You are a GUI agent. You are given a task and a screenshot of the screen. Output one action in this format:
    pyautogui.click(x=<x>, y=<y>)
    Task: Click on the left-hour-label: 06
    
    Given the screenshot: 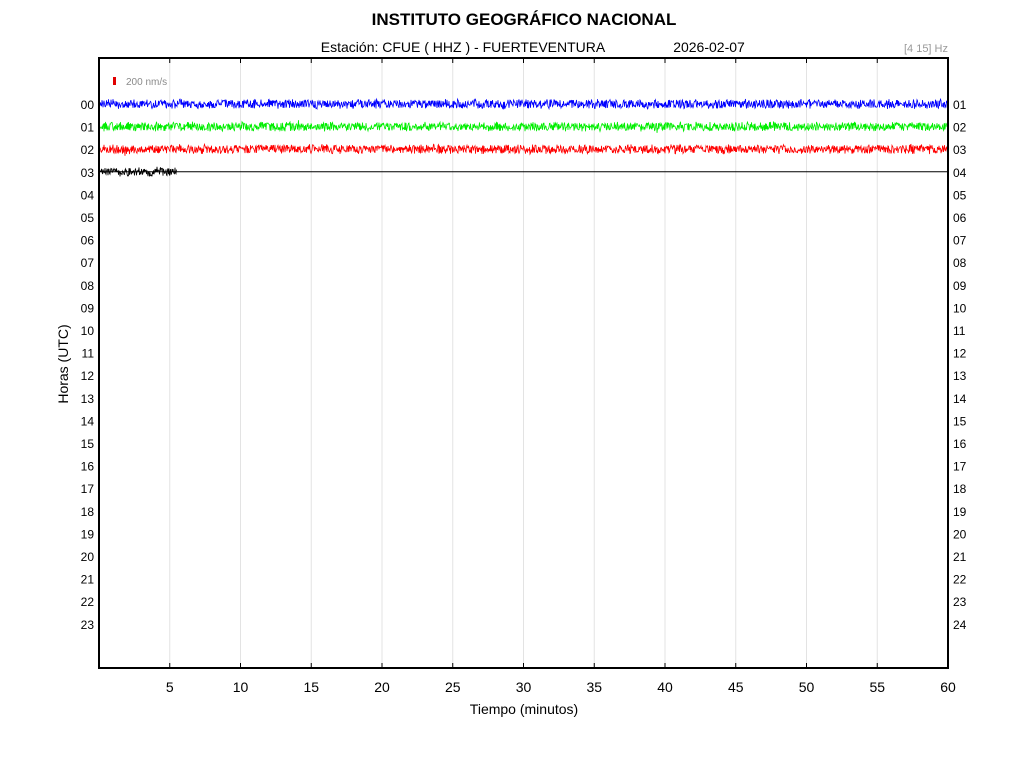 What is the action you would take?
    pyautogui.click(x=88, y=241)
    